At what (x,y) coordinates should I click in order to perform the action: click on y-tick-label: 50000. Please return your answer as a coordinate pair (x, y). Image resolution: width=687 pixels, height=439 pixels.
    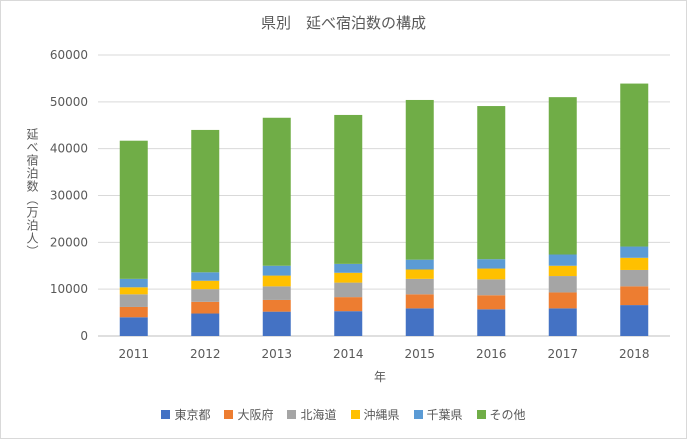
    Looking at the image, I should click on (69, 102).